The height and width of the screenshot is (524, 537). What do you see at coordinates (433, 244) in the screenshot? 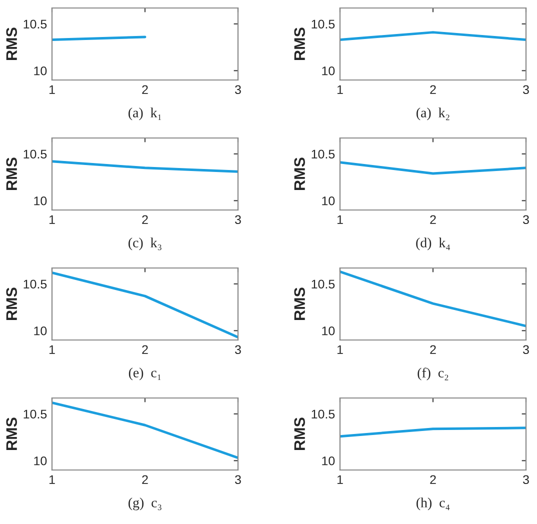
I see `x-axis-title: (d) k₄` at bounding box center [433, 244].